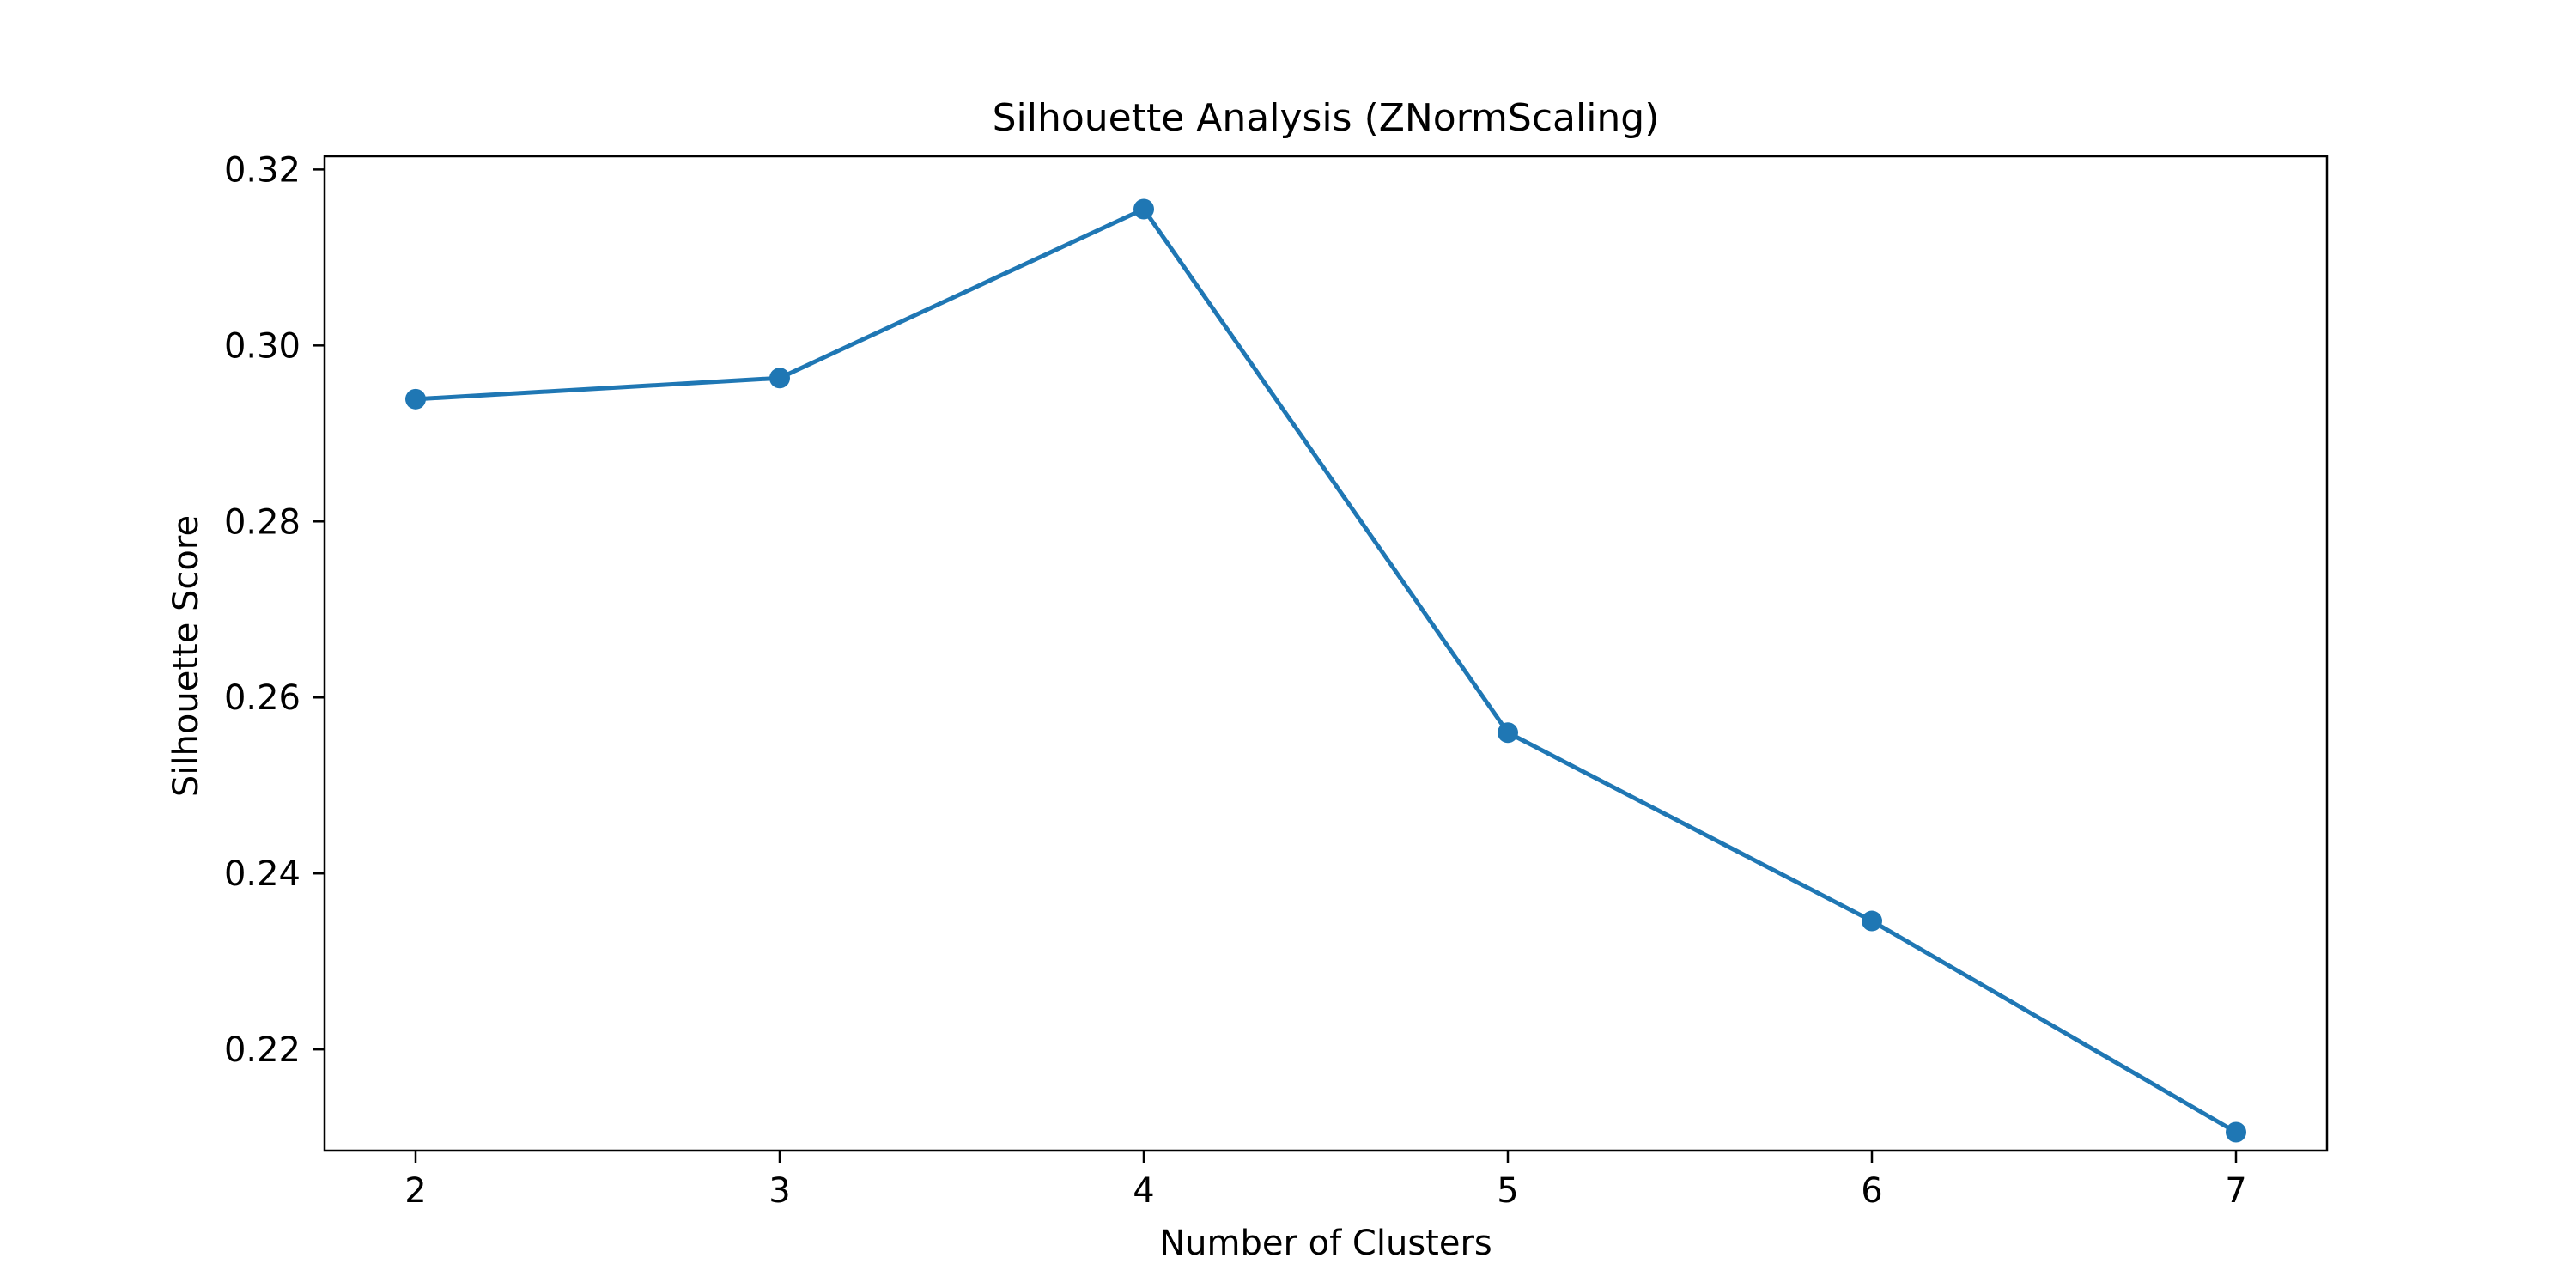 This screenshot has height=1288, width=2576. What do you see at coordinates (1325, 1181) in the screenshot?
I see `x-axis-ticks: 2 3 4 5 6 7` at bounding box center [1325, 1181].